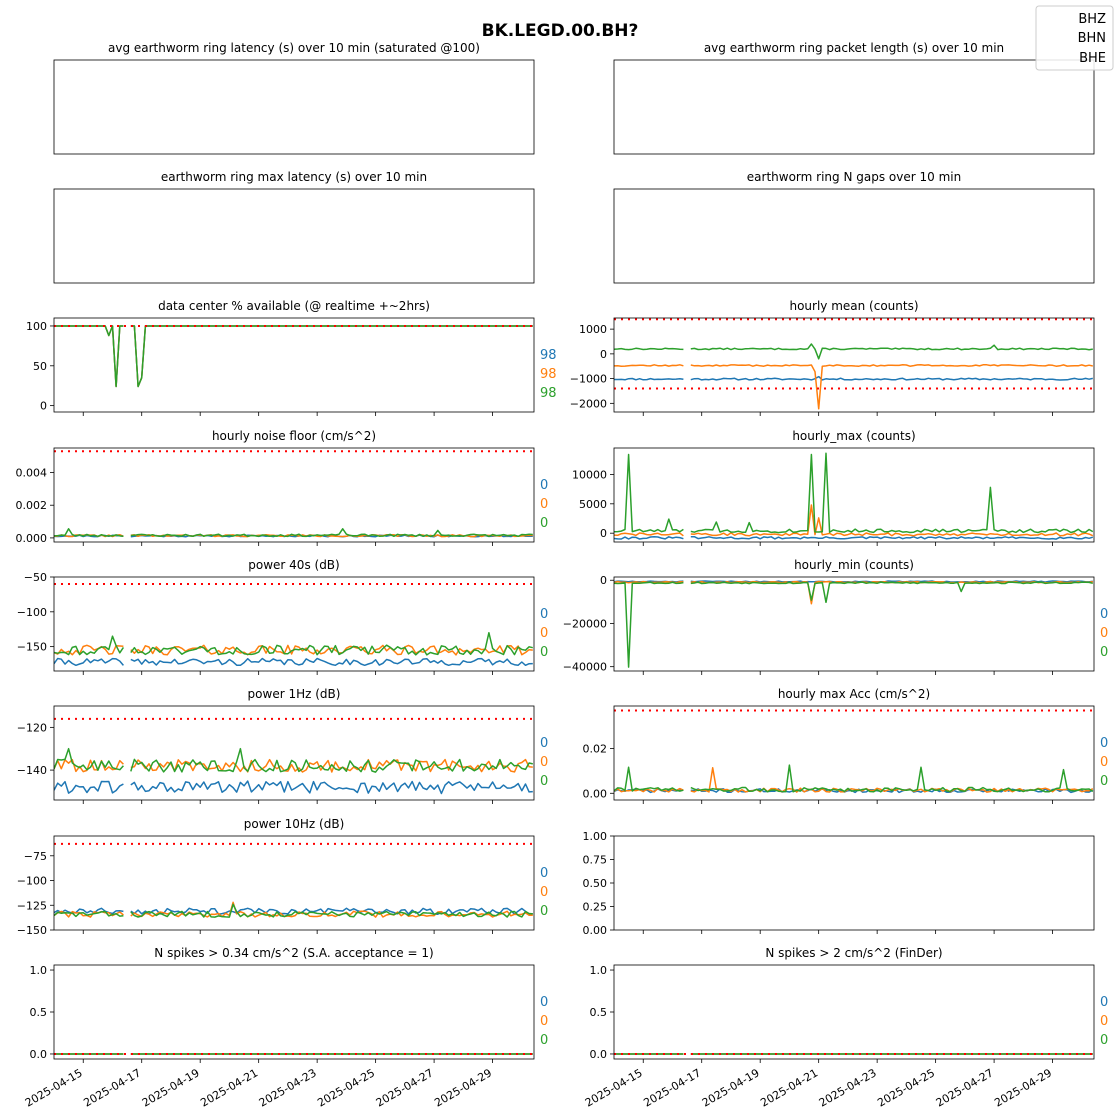  Describe the element at coordinates (294, 694) in the screenshot. I see `panel-title: power 1Hz (dB)` at that location.